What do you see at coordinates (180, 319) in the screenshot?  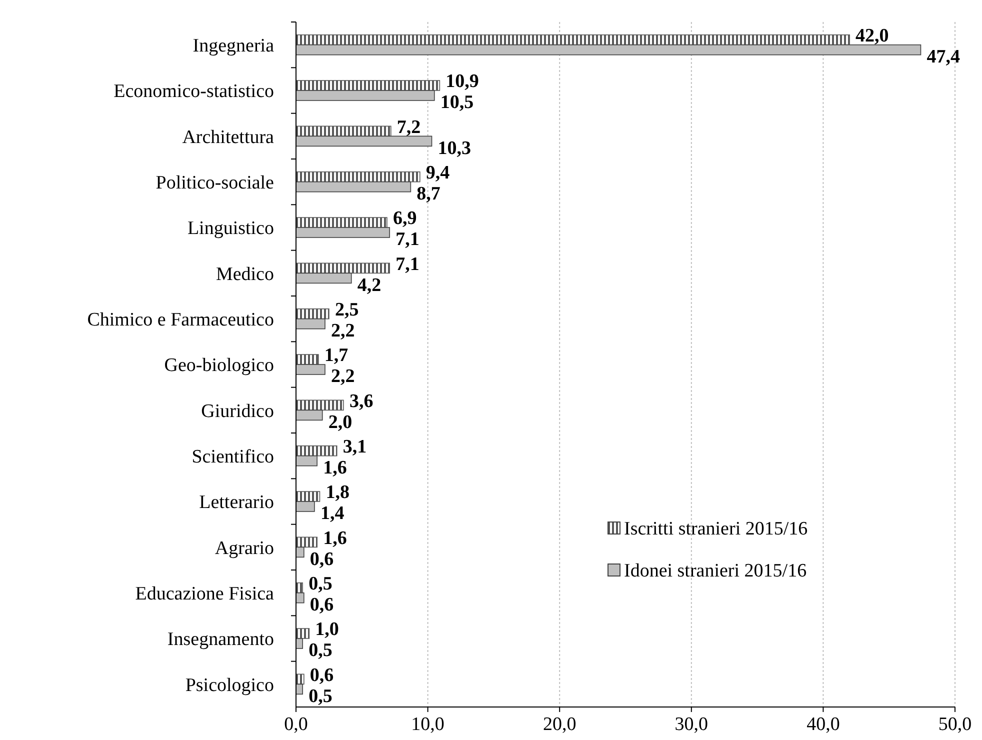 I see `y-tick-label: Chimico e Farmaceutico` at bounding box center [180, 319].